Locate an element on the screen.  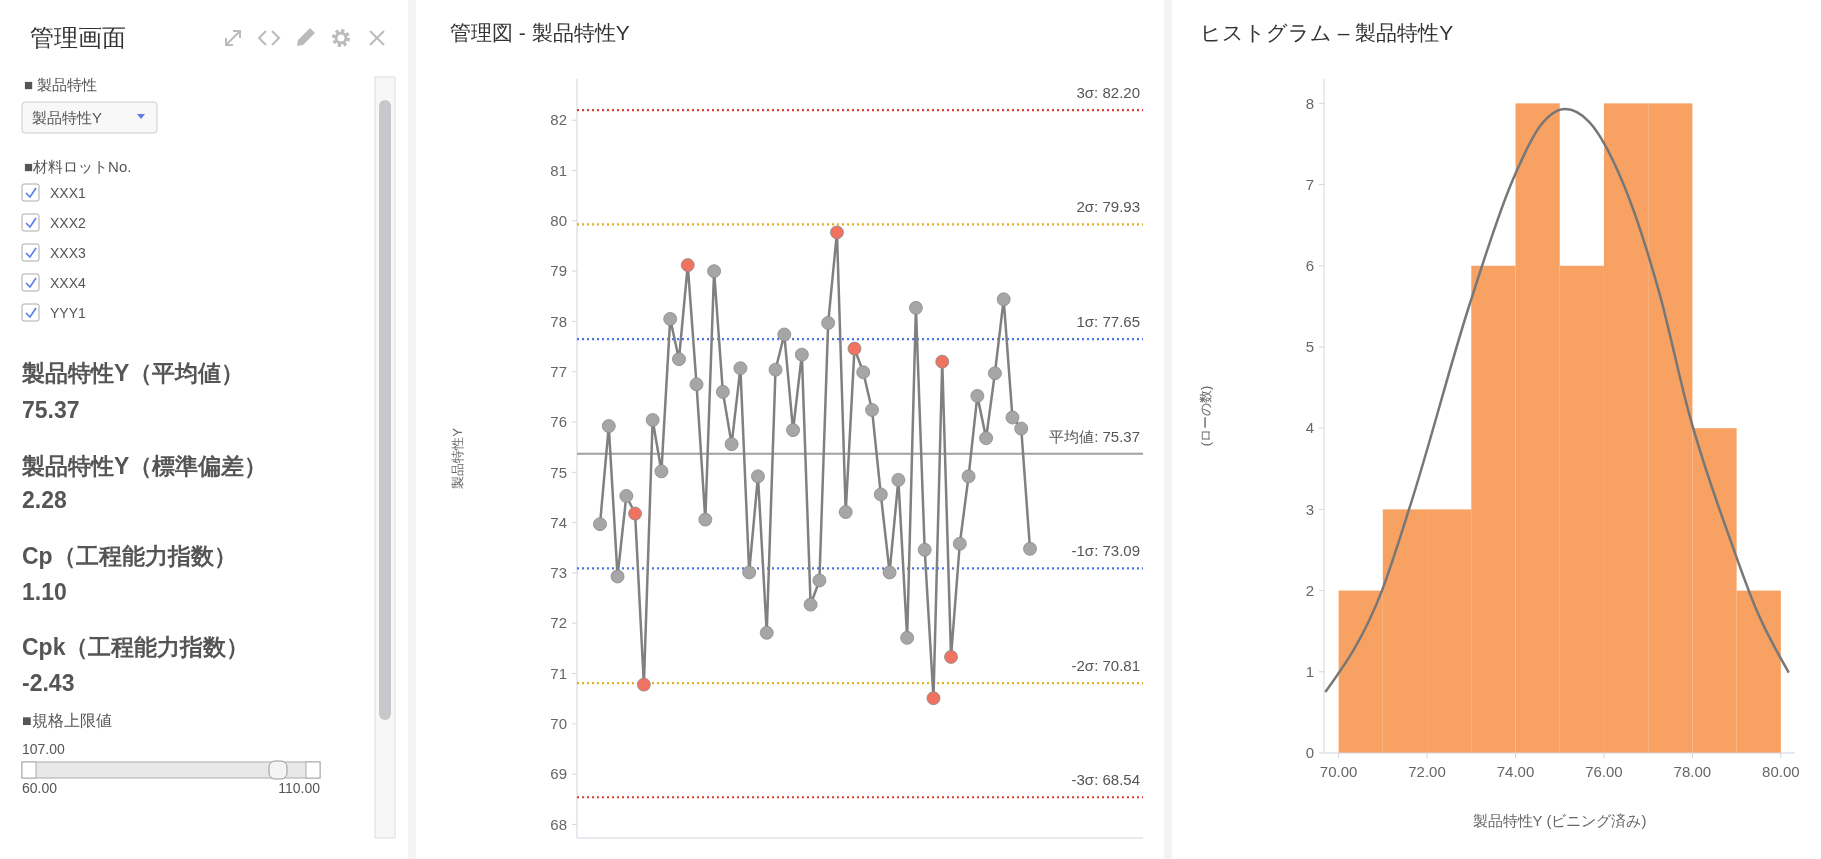
ref-line-label: -2σ: 70.81 is located at coordinates (1105, 666).